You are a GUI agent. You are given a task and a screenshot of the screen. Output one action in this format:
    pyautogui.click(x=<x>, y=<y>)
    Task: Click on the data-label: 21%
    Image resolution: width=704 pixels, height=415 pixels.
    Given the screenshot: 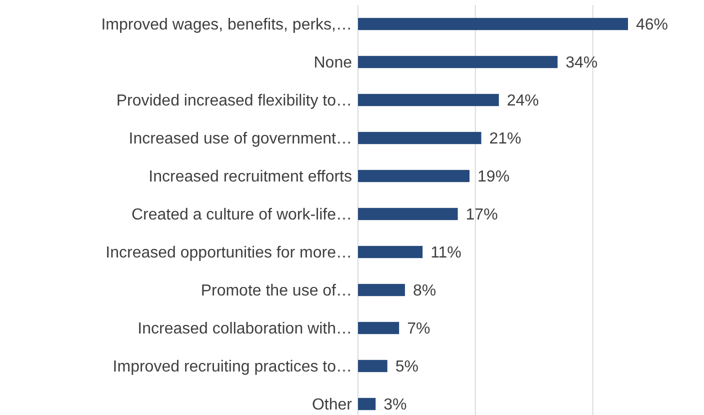 What is the action you would take?
    pyautogui.click(x=505, y=139)
    